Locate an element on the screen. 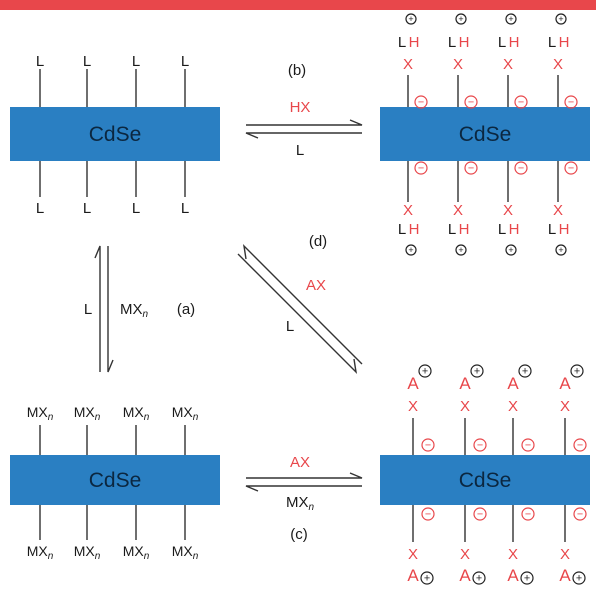 The image size is (596, 589). nanocrystal-bottom-right-label: CdSe is located at coordinates (485, 480).